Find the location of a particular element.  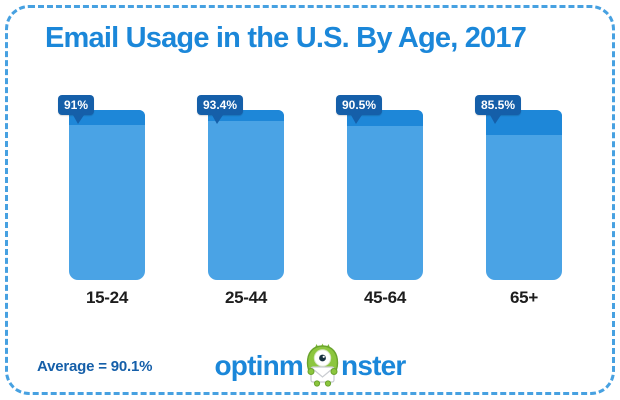

bar-group: 93.4% 25-44 is located at coordinates (240, 201).